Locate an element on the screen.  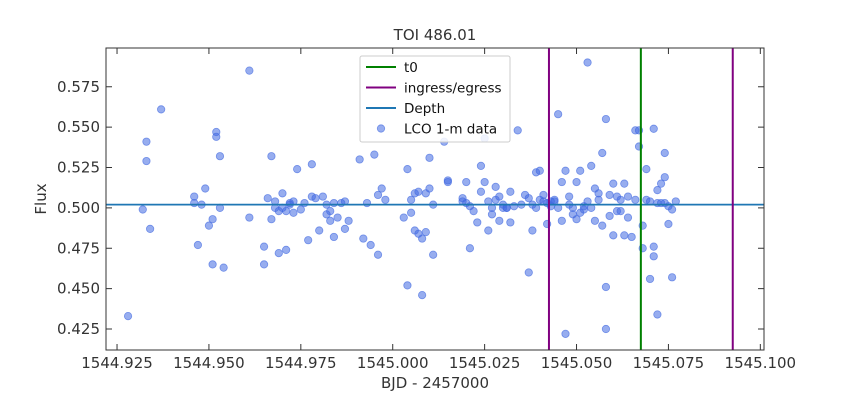
y-tick-label: 0.425 is located at coordinates (78, 329).